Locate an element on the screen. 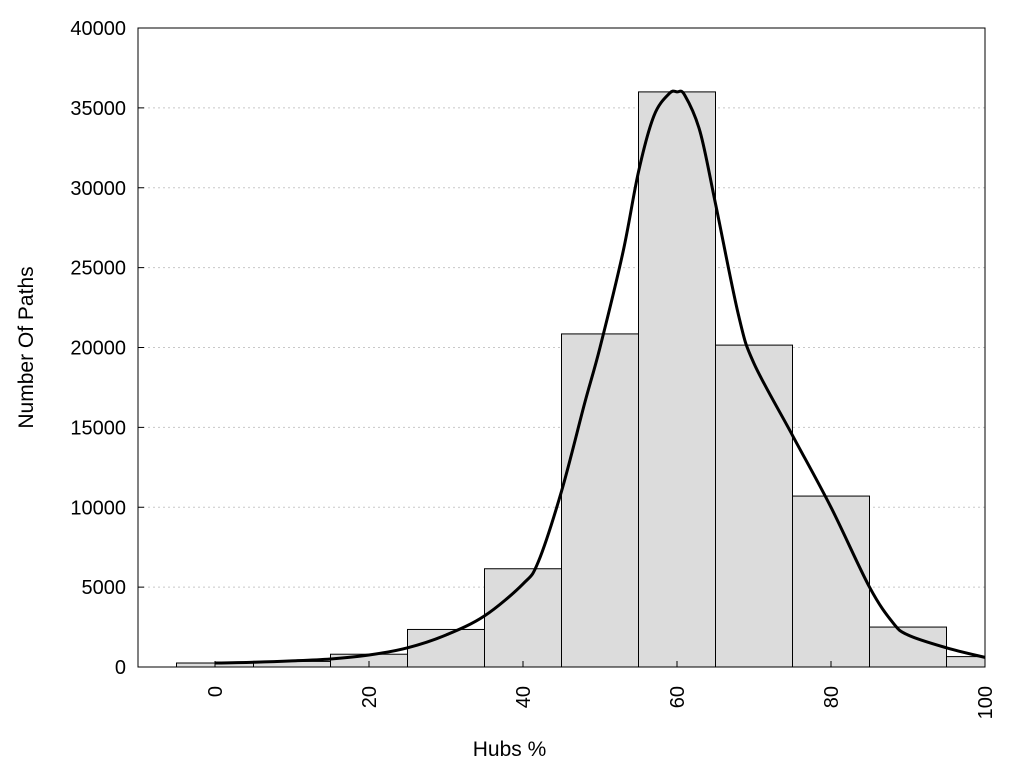  x-tick-label: 60 is located at coordinates (678, 697).